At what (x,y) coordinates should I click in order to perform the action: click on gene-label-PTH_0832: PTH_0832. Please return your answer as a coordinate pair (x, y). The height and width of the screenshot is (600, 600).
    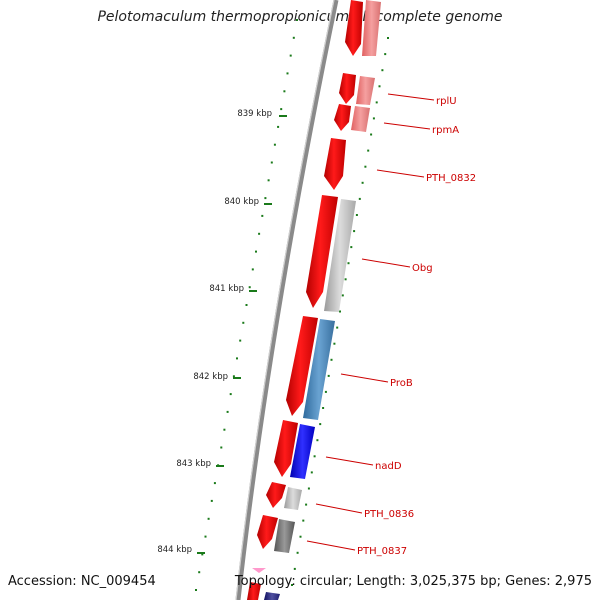
    Looking at the image, I should click on (451, 178).